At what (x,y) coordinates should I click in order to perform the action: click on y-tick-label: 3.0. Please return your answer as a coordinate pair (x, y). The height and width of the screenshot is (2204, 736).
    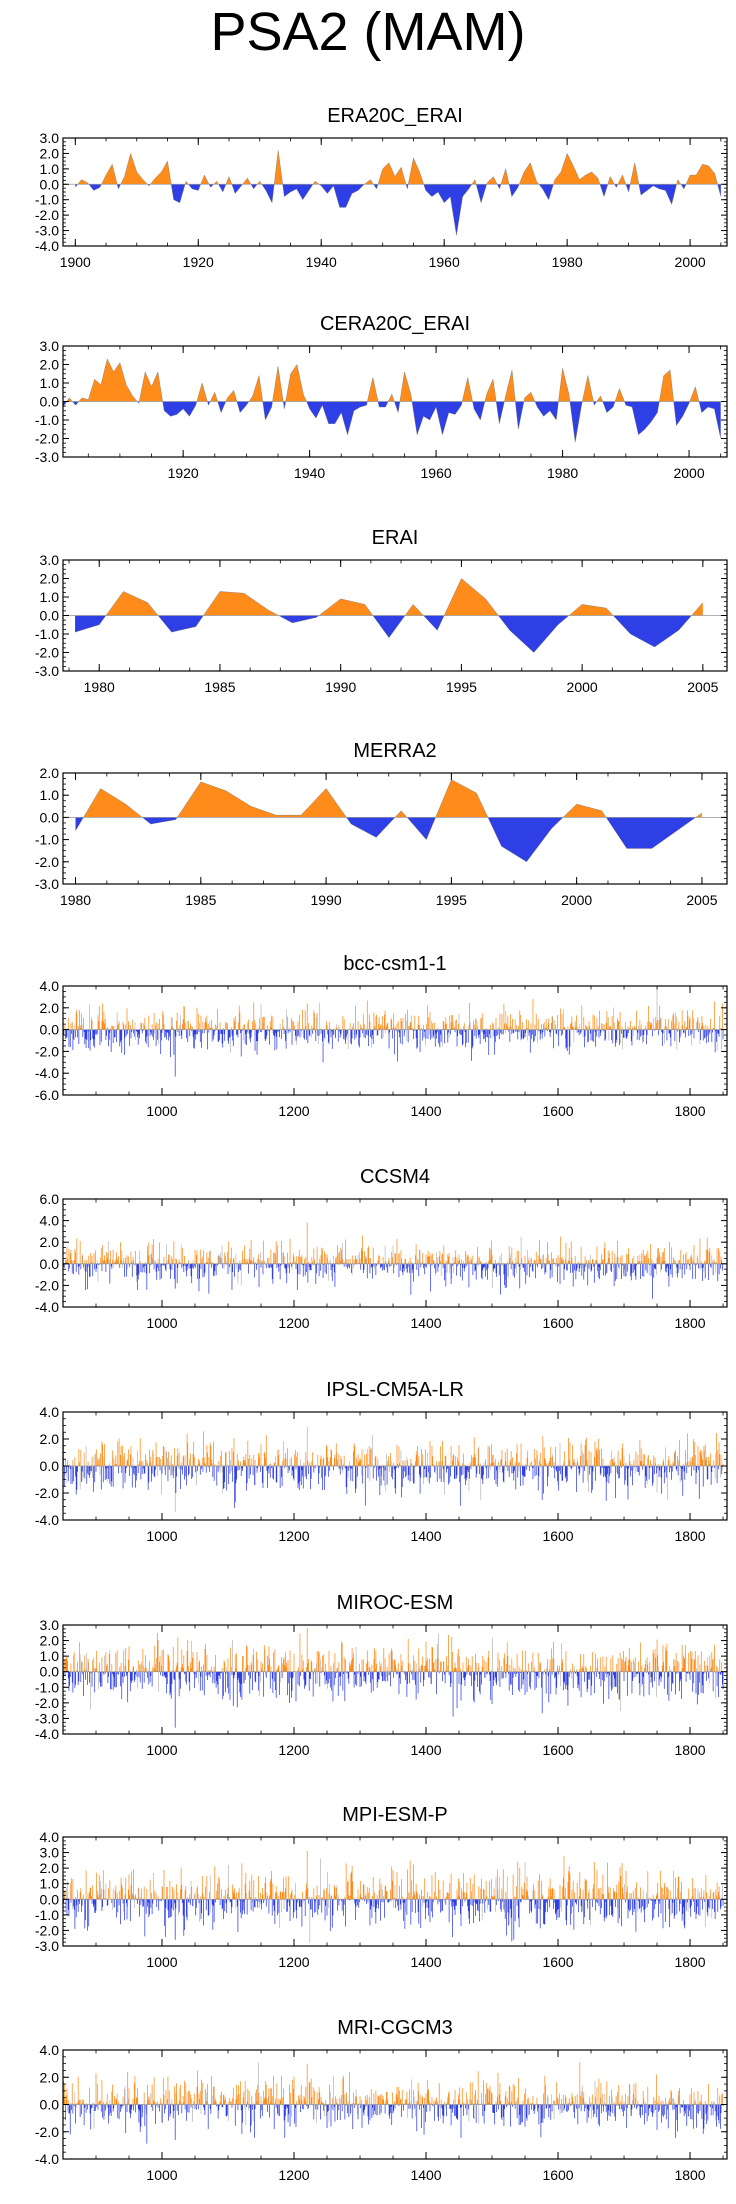
    Looking at the image, I should click on (50, 1625).